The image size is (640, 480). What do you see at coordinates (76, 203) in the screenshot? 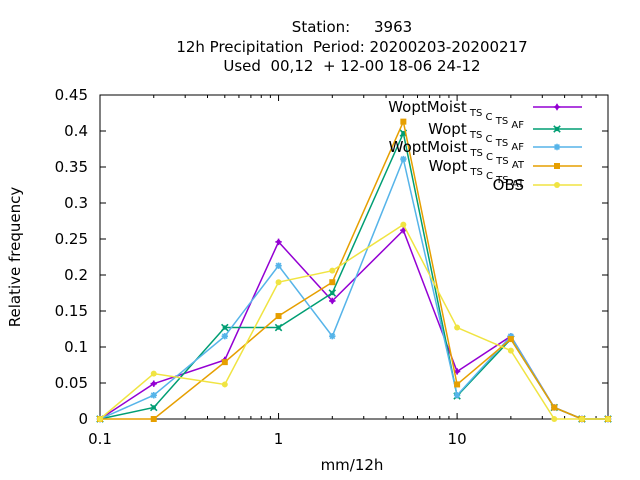
I see `y-tick-label: 0.3` at bounding box center [76, 203].